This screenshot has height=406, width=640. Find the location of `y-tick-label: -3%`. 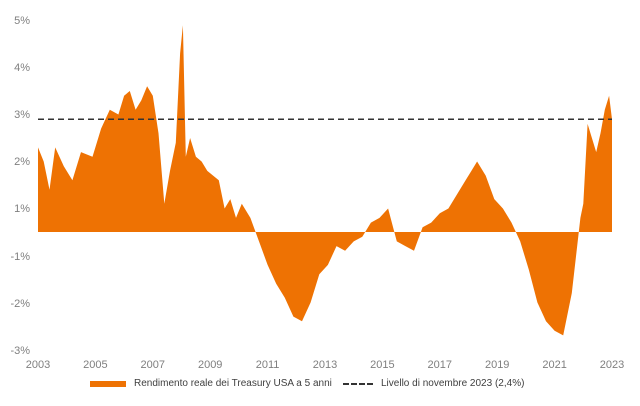

y-tick-label: -3% is located at coordinates (20, 351).